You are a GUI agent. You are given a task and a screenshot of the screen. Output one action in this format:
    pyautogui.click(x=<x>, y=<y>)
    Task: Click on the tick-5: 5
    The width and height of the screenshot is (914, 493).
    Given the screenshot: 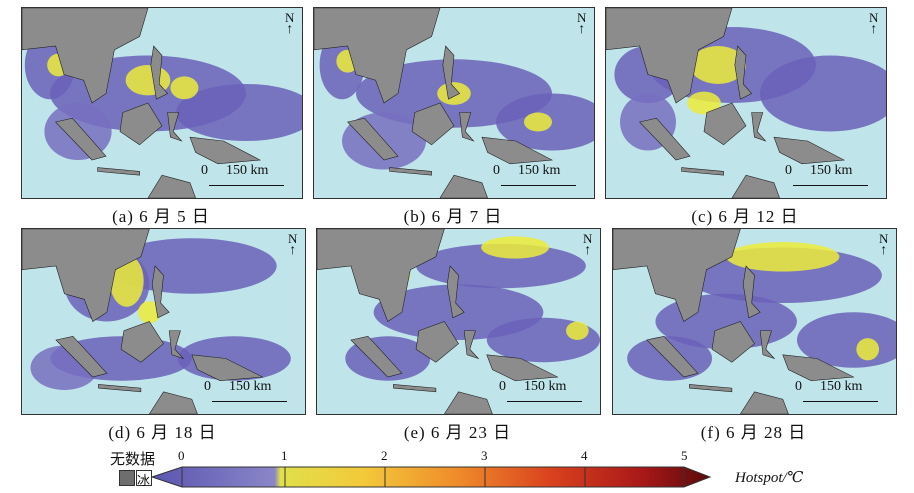 What is the action you would take?
    pyautogui.click(x=684, y=455)
    